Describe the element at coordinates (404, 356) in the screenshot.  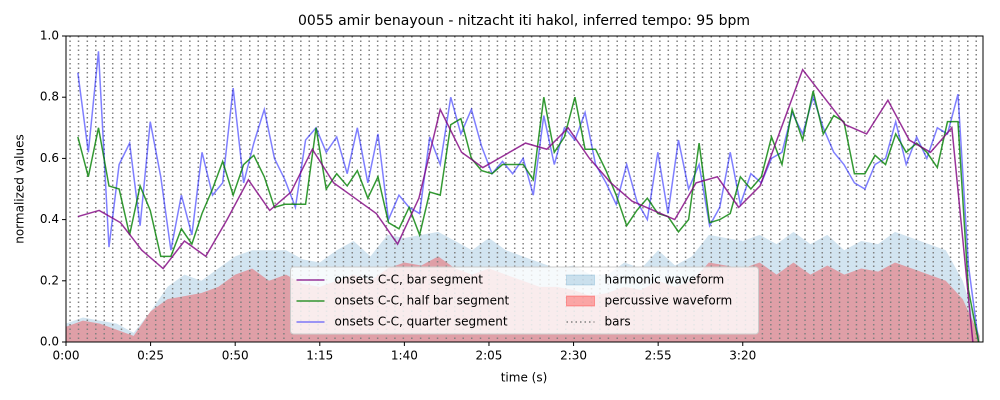
I see `x-tick-label: 1:40` at that location.